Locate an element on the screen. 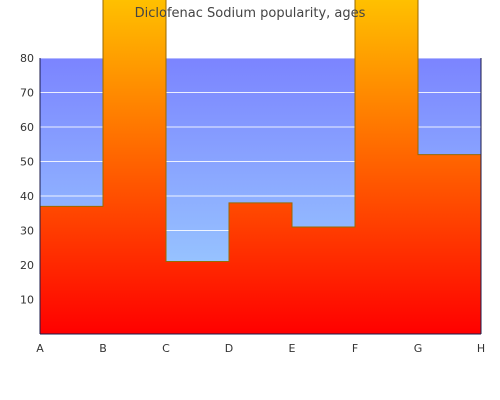  area-step-A is located at coordinates (71, 270).